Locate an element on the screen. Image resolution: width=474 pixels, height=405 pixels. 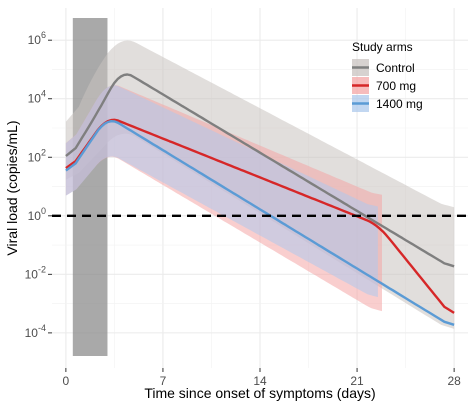
x-tick-label: 28 is located at coordinates (454, 381).